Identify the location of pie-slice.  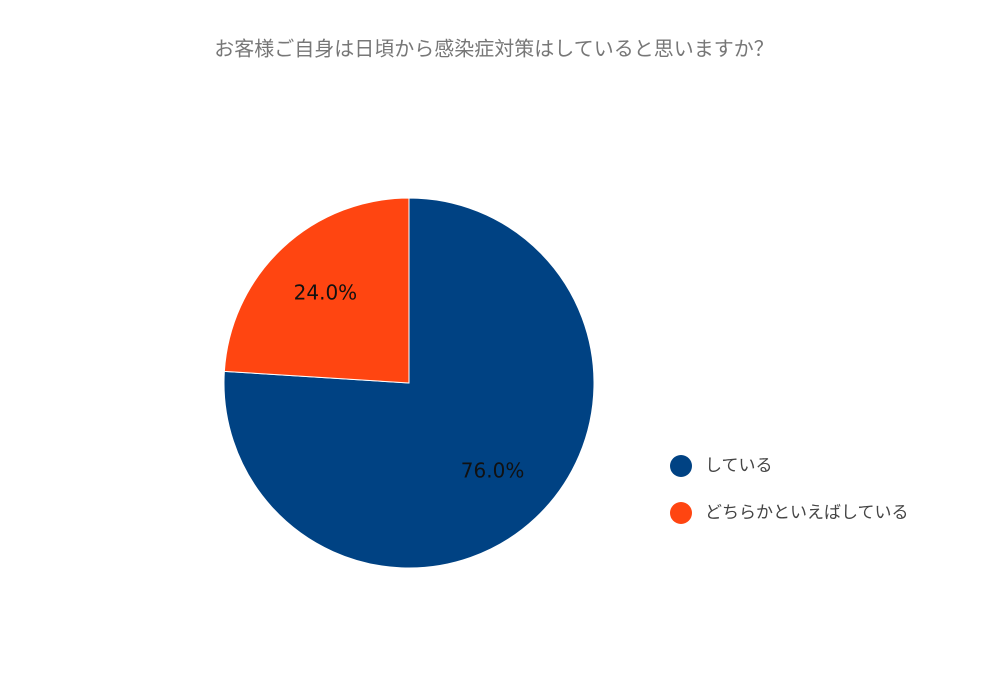
(316, 290).